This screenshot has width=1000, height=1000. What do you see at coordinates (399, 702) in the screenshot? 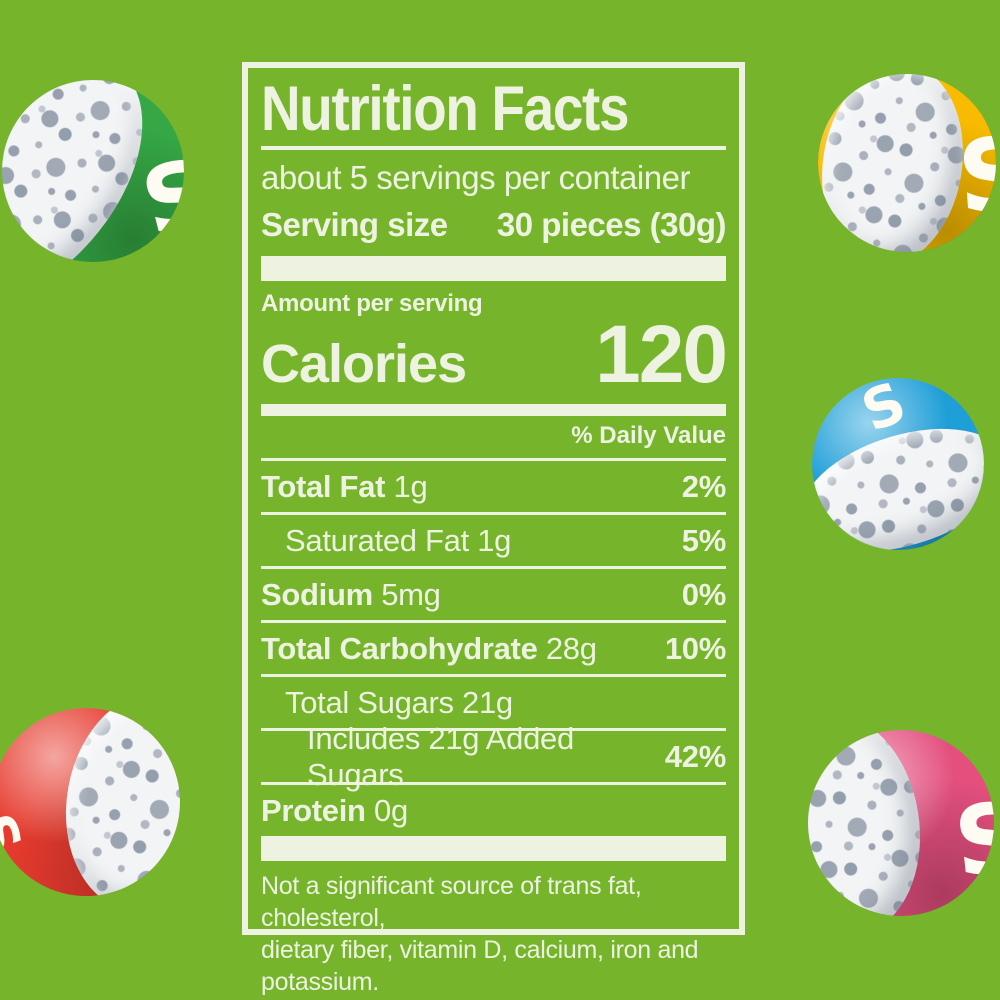
I see `nutrient-name: Total Sugars 21g` at bounding box center [399, 702].